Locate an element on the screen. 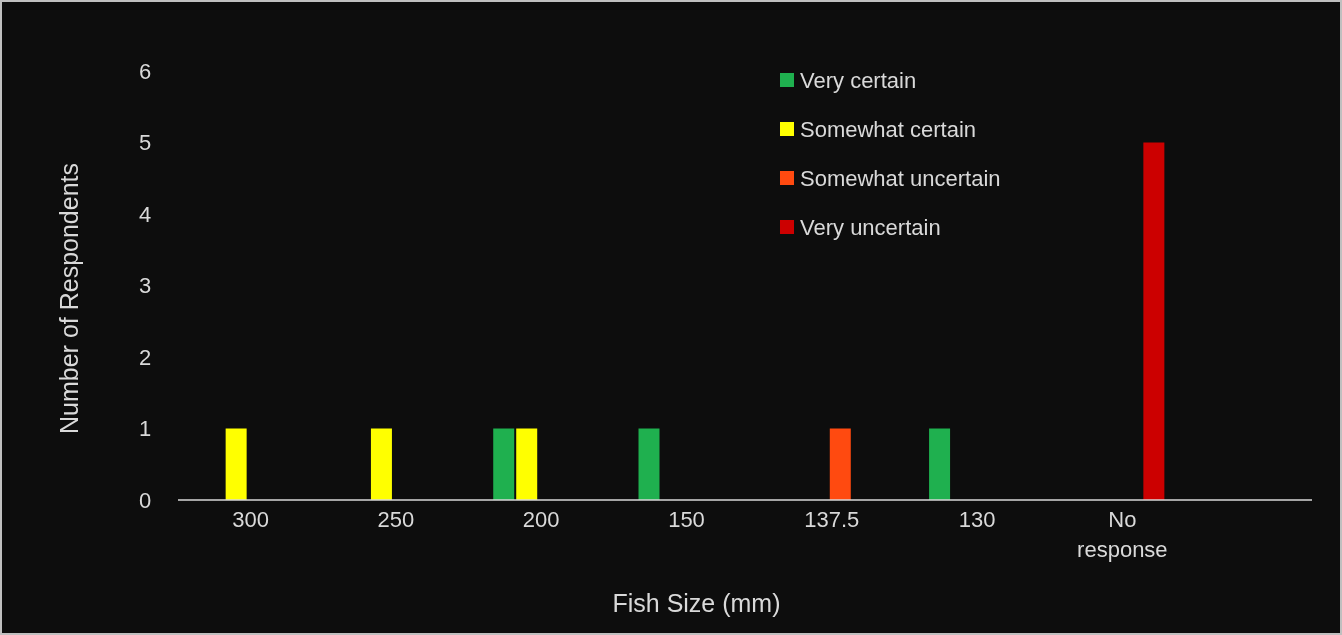 The image size is (1342, 635). x-tick-label: No response is located at coordinates (1122, 534).